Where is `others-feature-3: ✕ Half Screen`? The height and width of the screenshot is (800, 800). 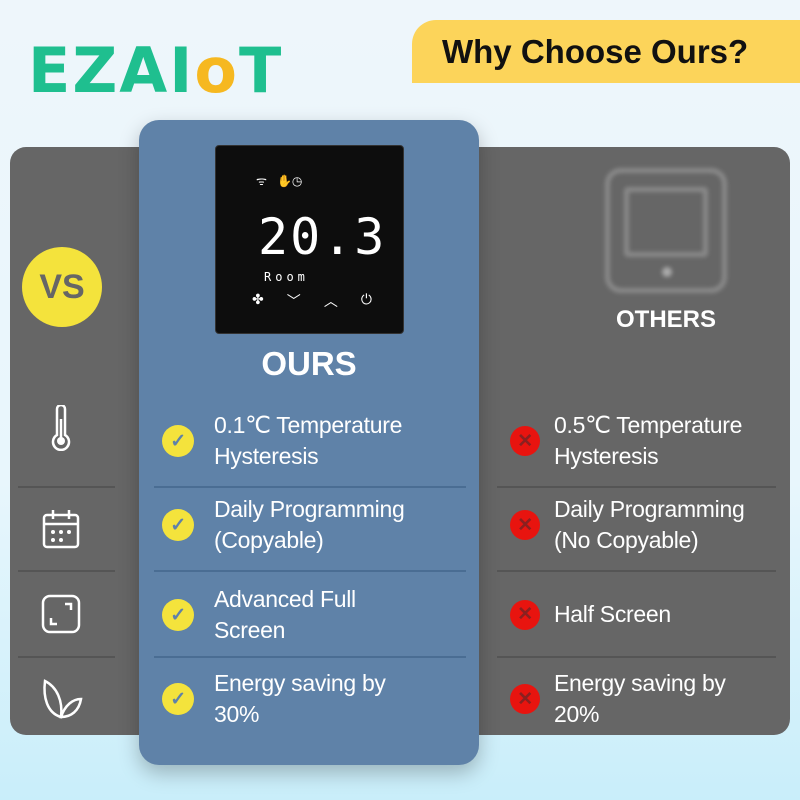
others-feature-3: ✕ Half Screen is located at coordinates (590, 614).